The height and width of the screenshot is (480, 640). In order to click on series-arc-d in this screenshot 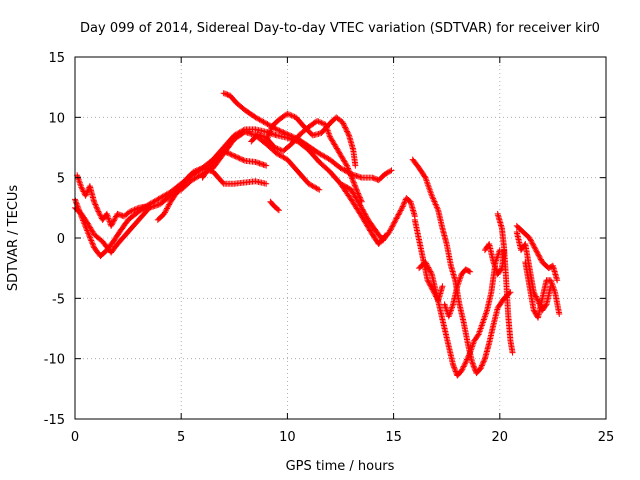, I will do `click(212, 194)`.